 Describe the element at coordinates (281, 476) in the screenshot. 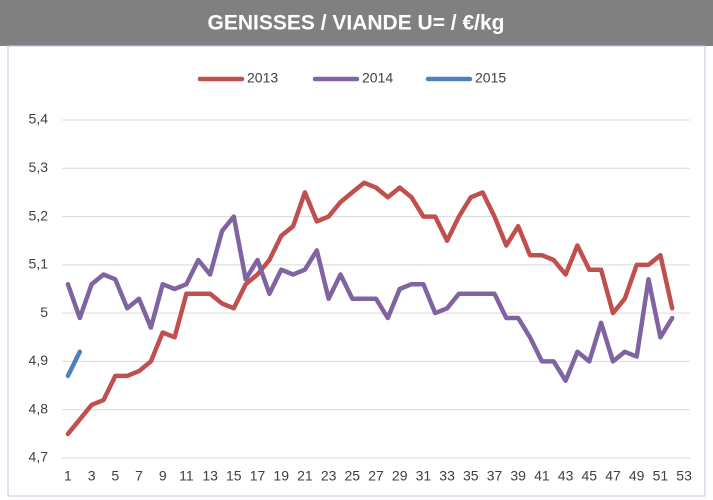

I see `x-tick-label: 19` at that location.